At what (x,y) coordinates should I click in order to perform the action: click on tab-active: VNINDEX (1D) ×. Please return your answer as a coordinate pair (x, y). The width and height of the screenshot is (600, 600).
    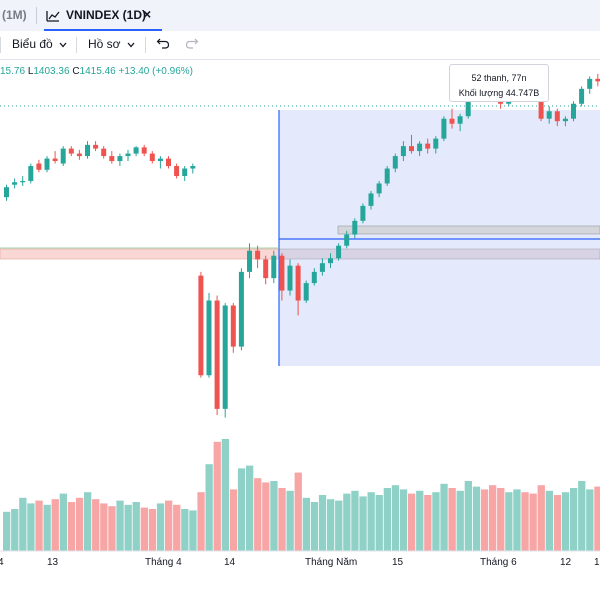
    Looking at the image, I should click on (103, 15).